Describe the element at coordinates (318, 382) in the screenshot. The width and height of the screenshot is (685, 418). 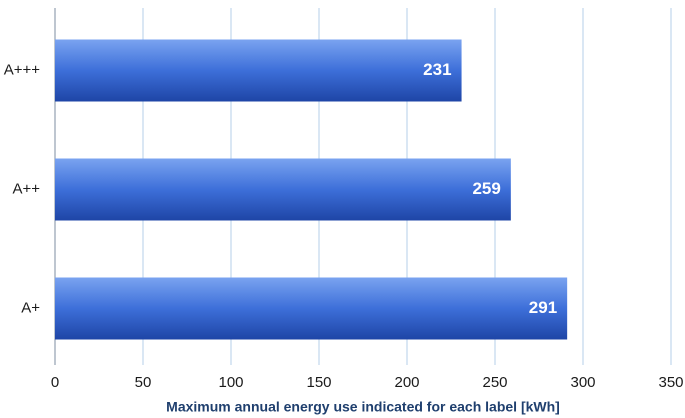
I see `x-tick-label: 150` at that location.